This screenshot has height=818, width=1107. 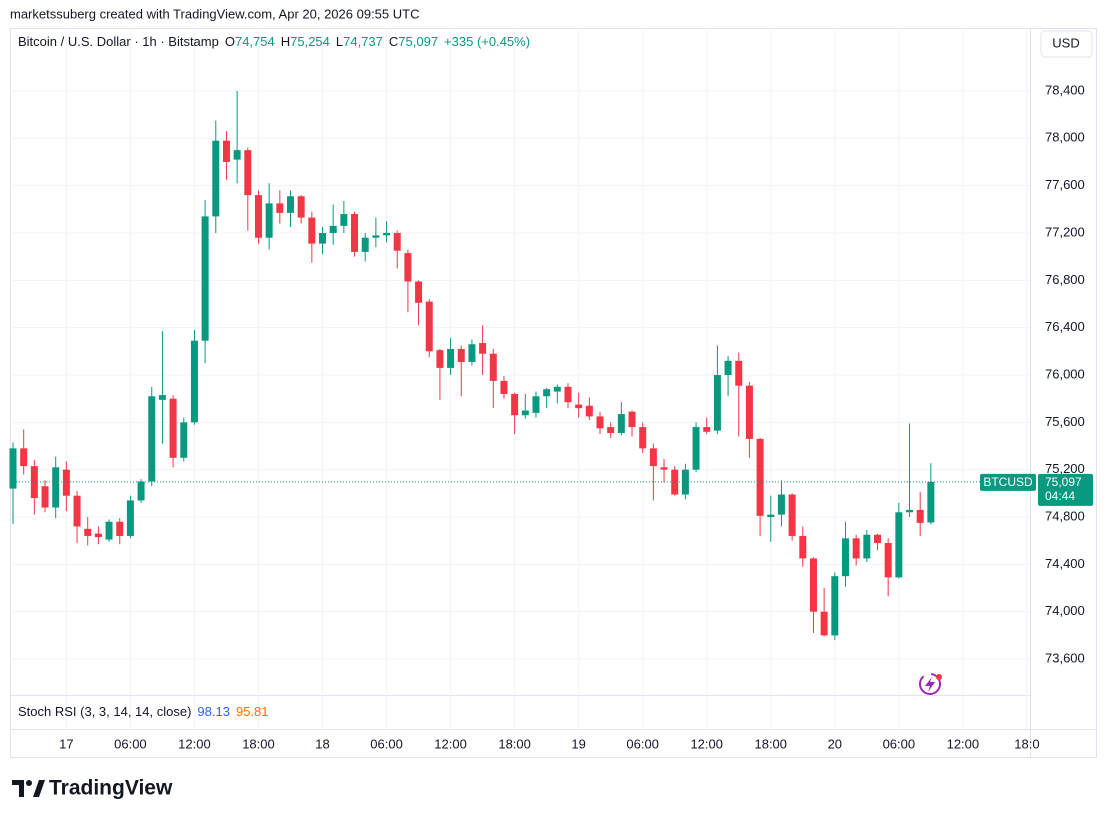 I want to click on y-tick-label: 78,000, so click(x=1065, y=137).